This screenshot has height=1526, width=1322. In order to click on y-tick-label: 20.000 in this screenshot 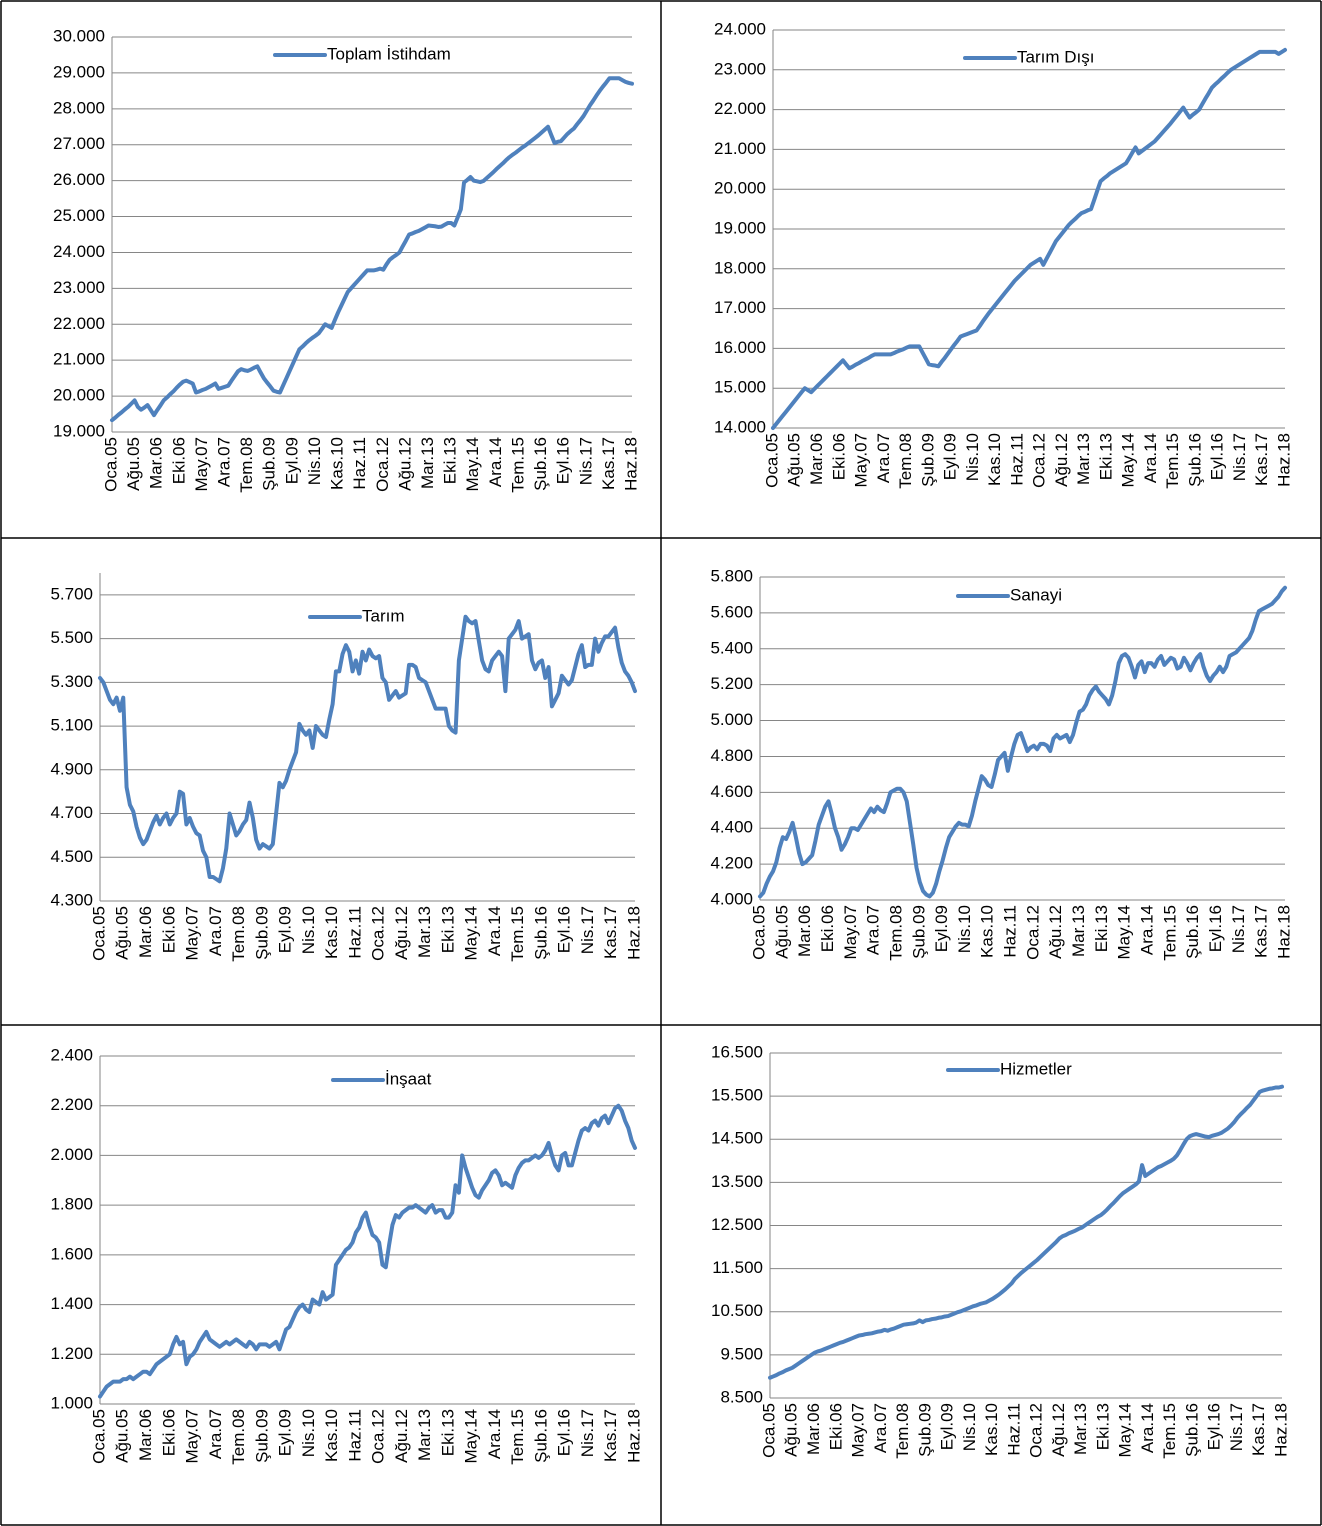, I will do `click(740, 188)`.